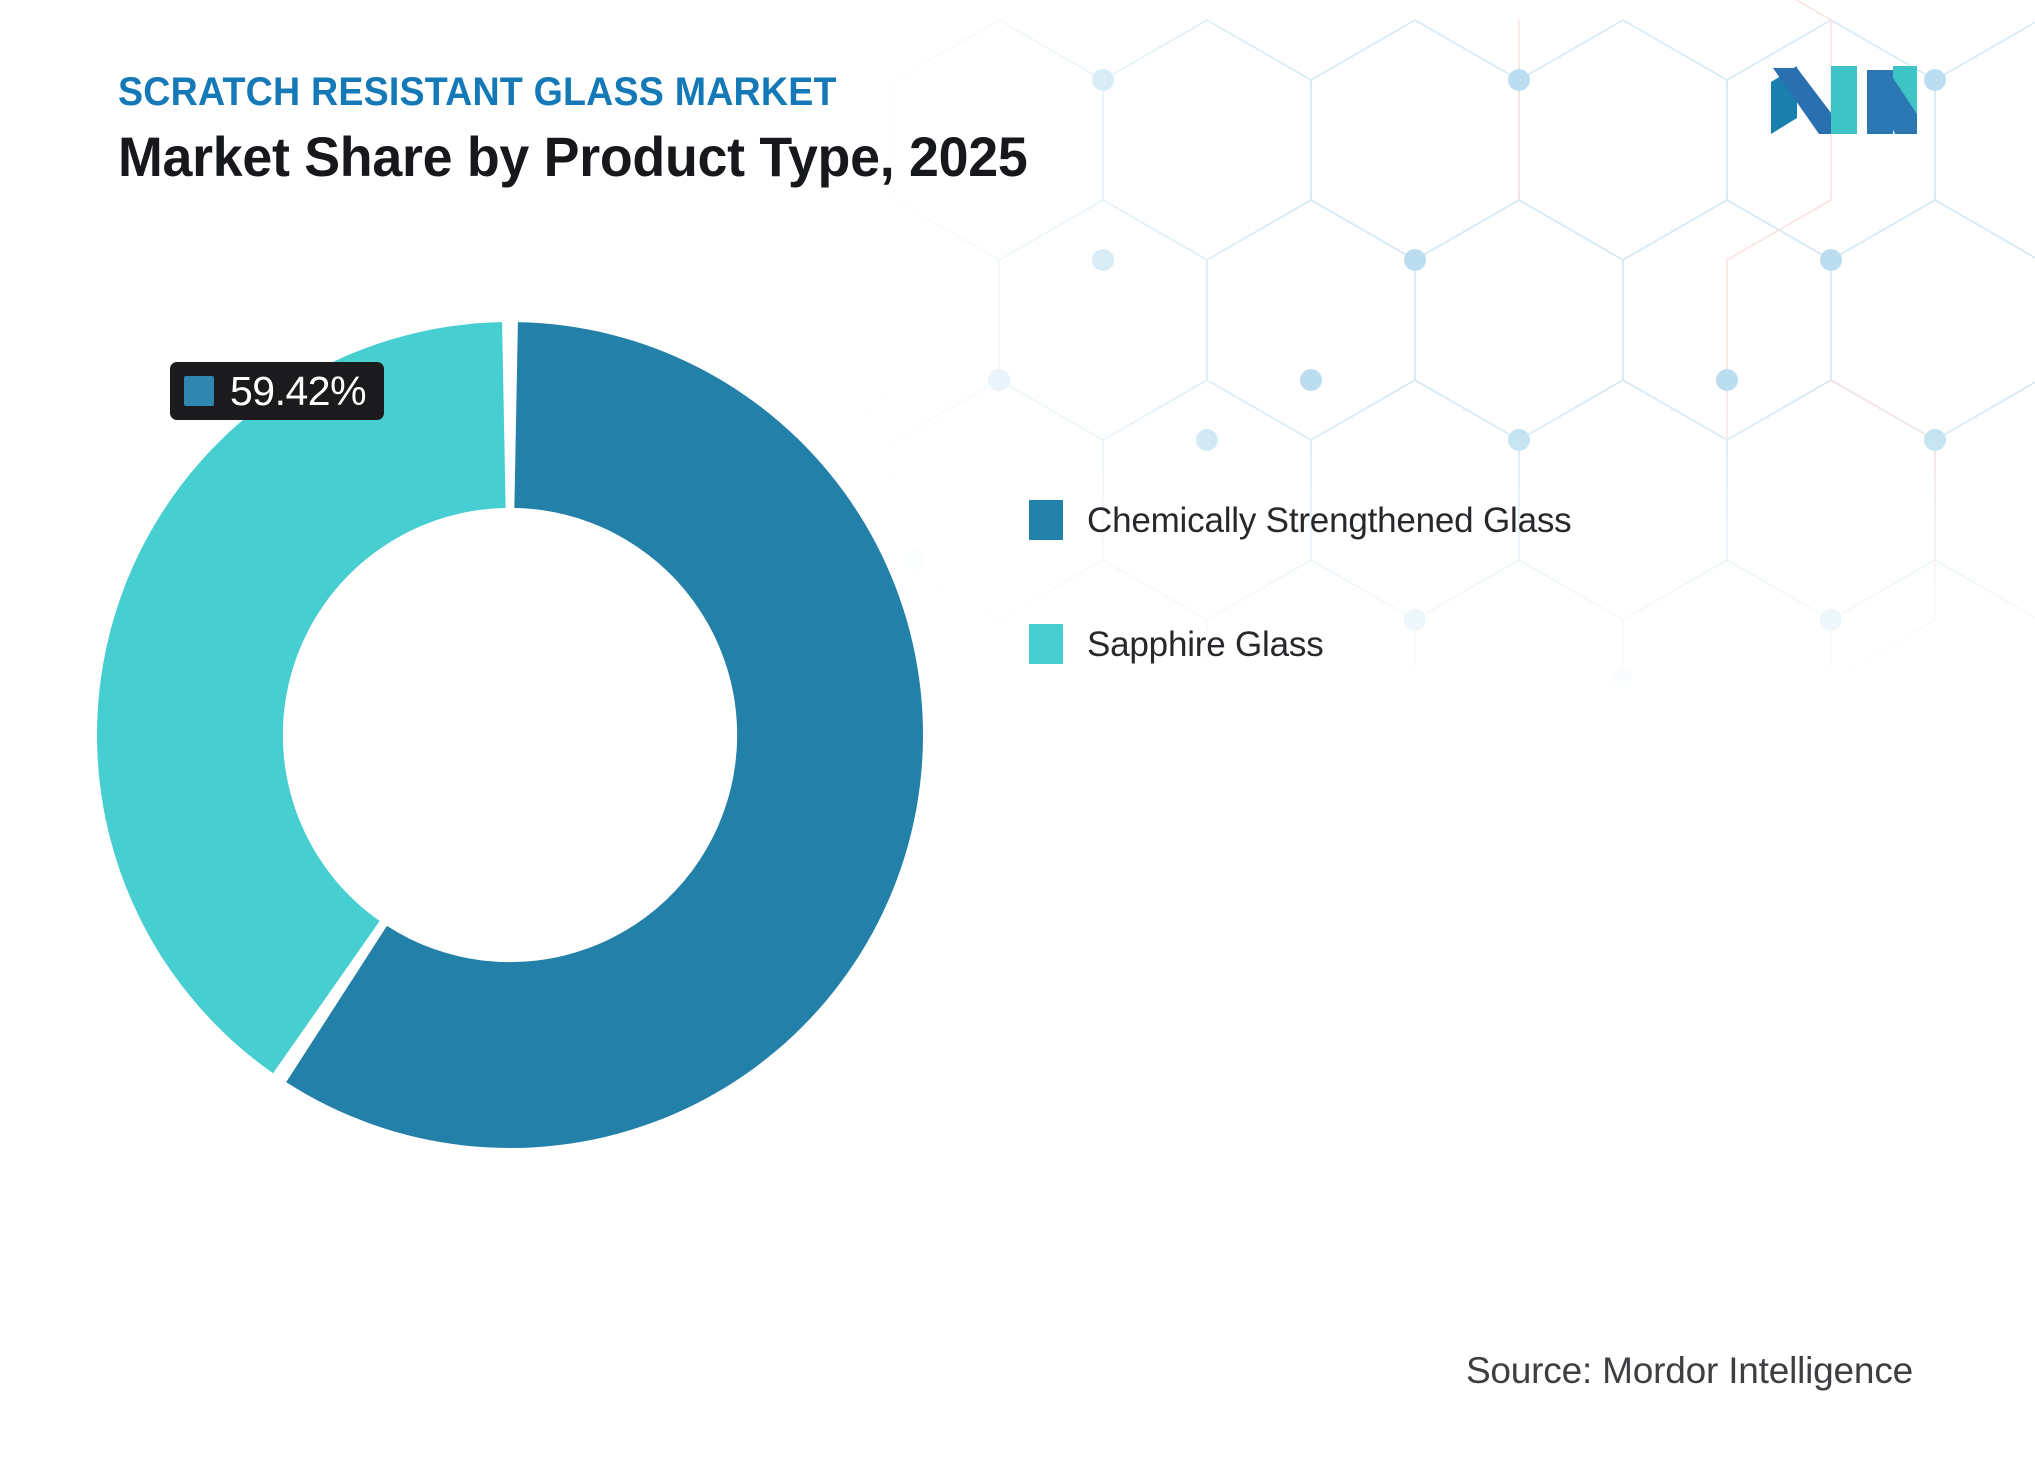  Describe the element at coordinates (573, 156) in the screenshot. I see `page-title: Market Share by Product Type, 2025` at that location.